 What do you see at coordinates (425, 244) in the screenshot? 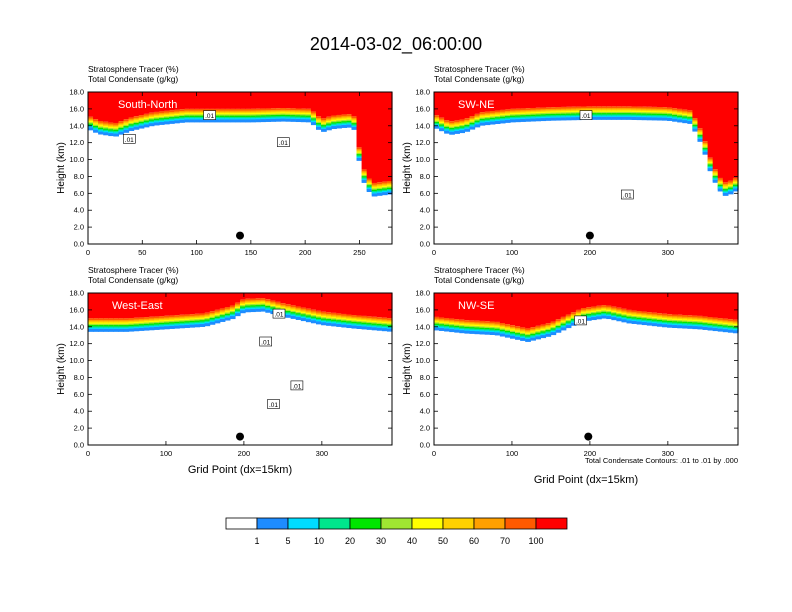
I see `y-tick-label: 0.0` at bounding box center [425, 244].